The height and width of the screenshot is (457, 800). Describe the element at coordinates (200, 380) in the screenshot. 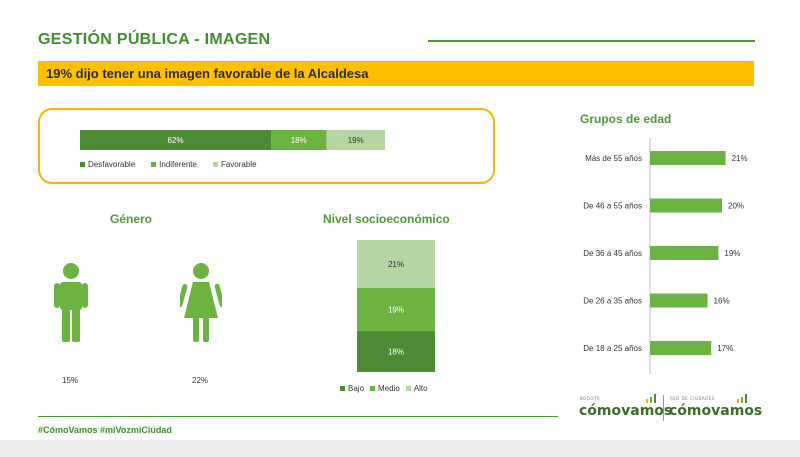

I see `gender-value-women: 22%` at that location.